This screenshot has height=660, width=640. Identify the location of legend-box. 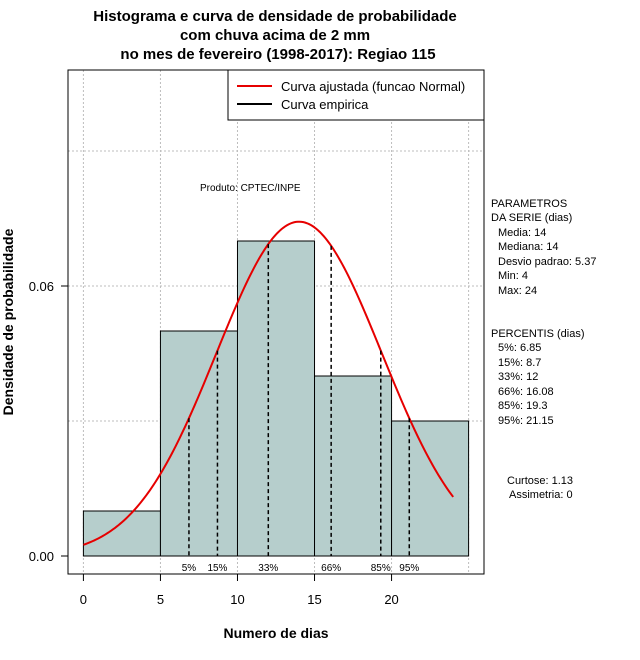
(356, 95).